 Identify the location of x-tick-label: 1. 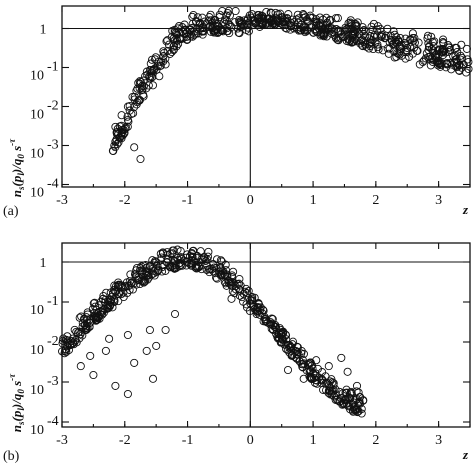
(313, 440).